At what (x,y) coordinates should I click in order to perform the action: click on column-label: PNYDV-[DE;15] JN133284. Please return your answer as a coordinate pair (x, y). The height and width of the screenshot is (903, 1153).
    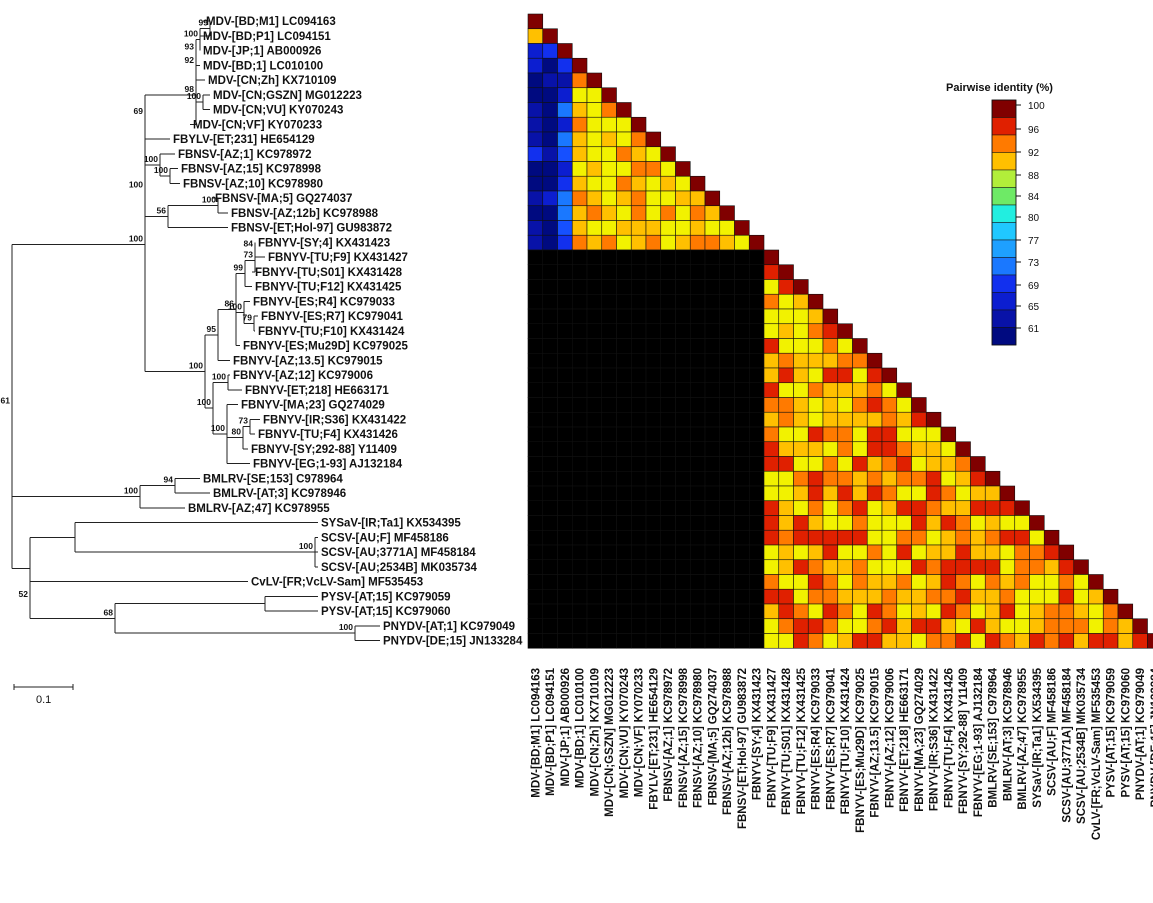
    Looking at the image, I should click on (1151, 737).